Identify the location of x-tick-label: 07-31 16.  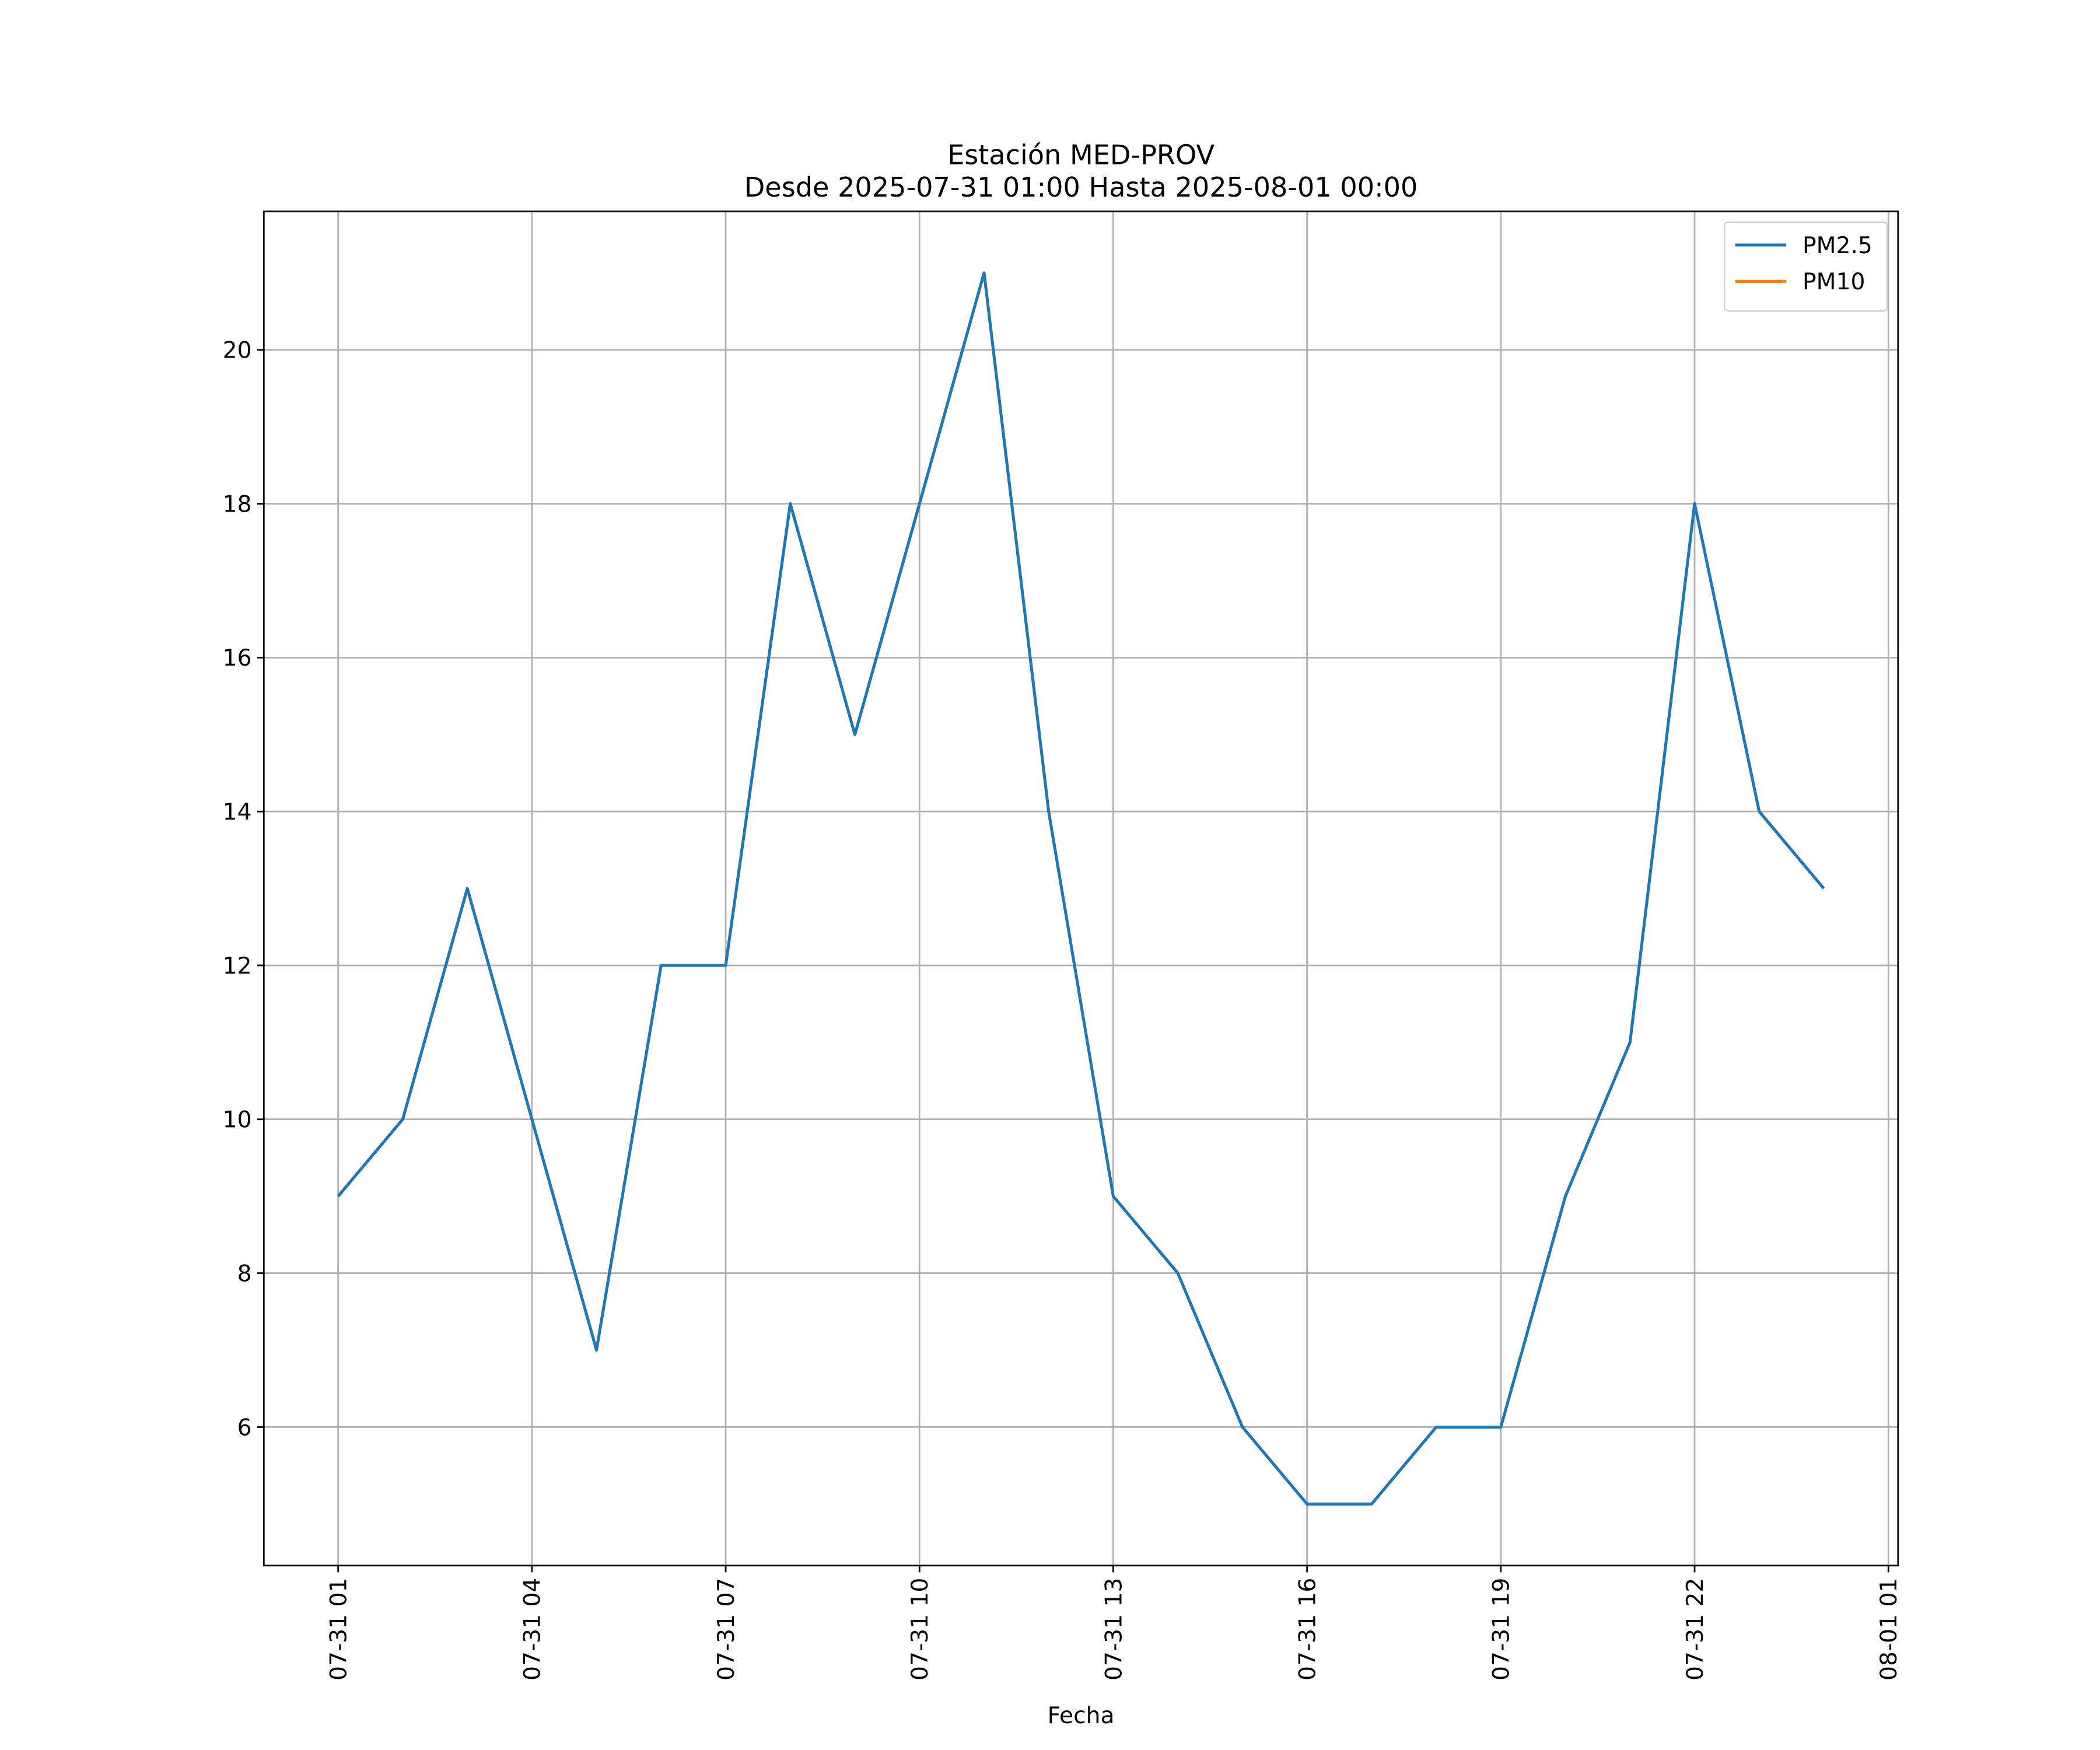
(1307, 1629).